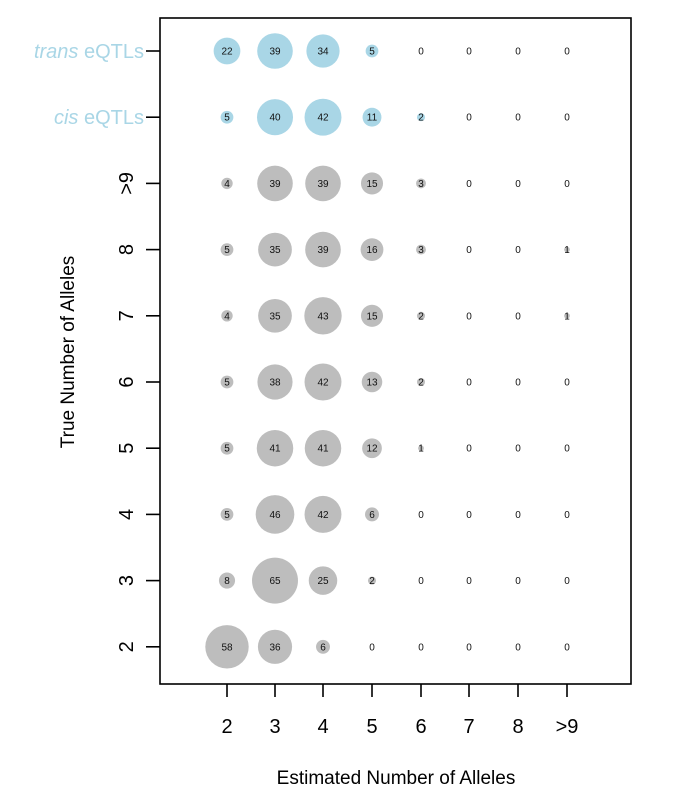 This screenshot has height=800, width=687. Describe the element at coordinates (127, 448) in the screenshot. I see `y-tick-label: 5` at that location.